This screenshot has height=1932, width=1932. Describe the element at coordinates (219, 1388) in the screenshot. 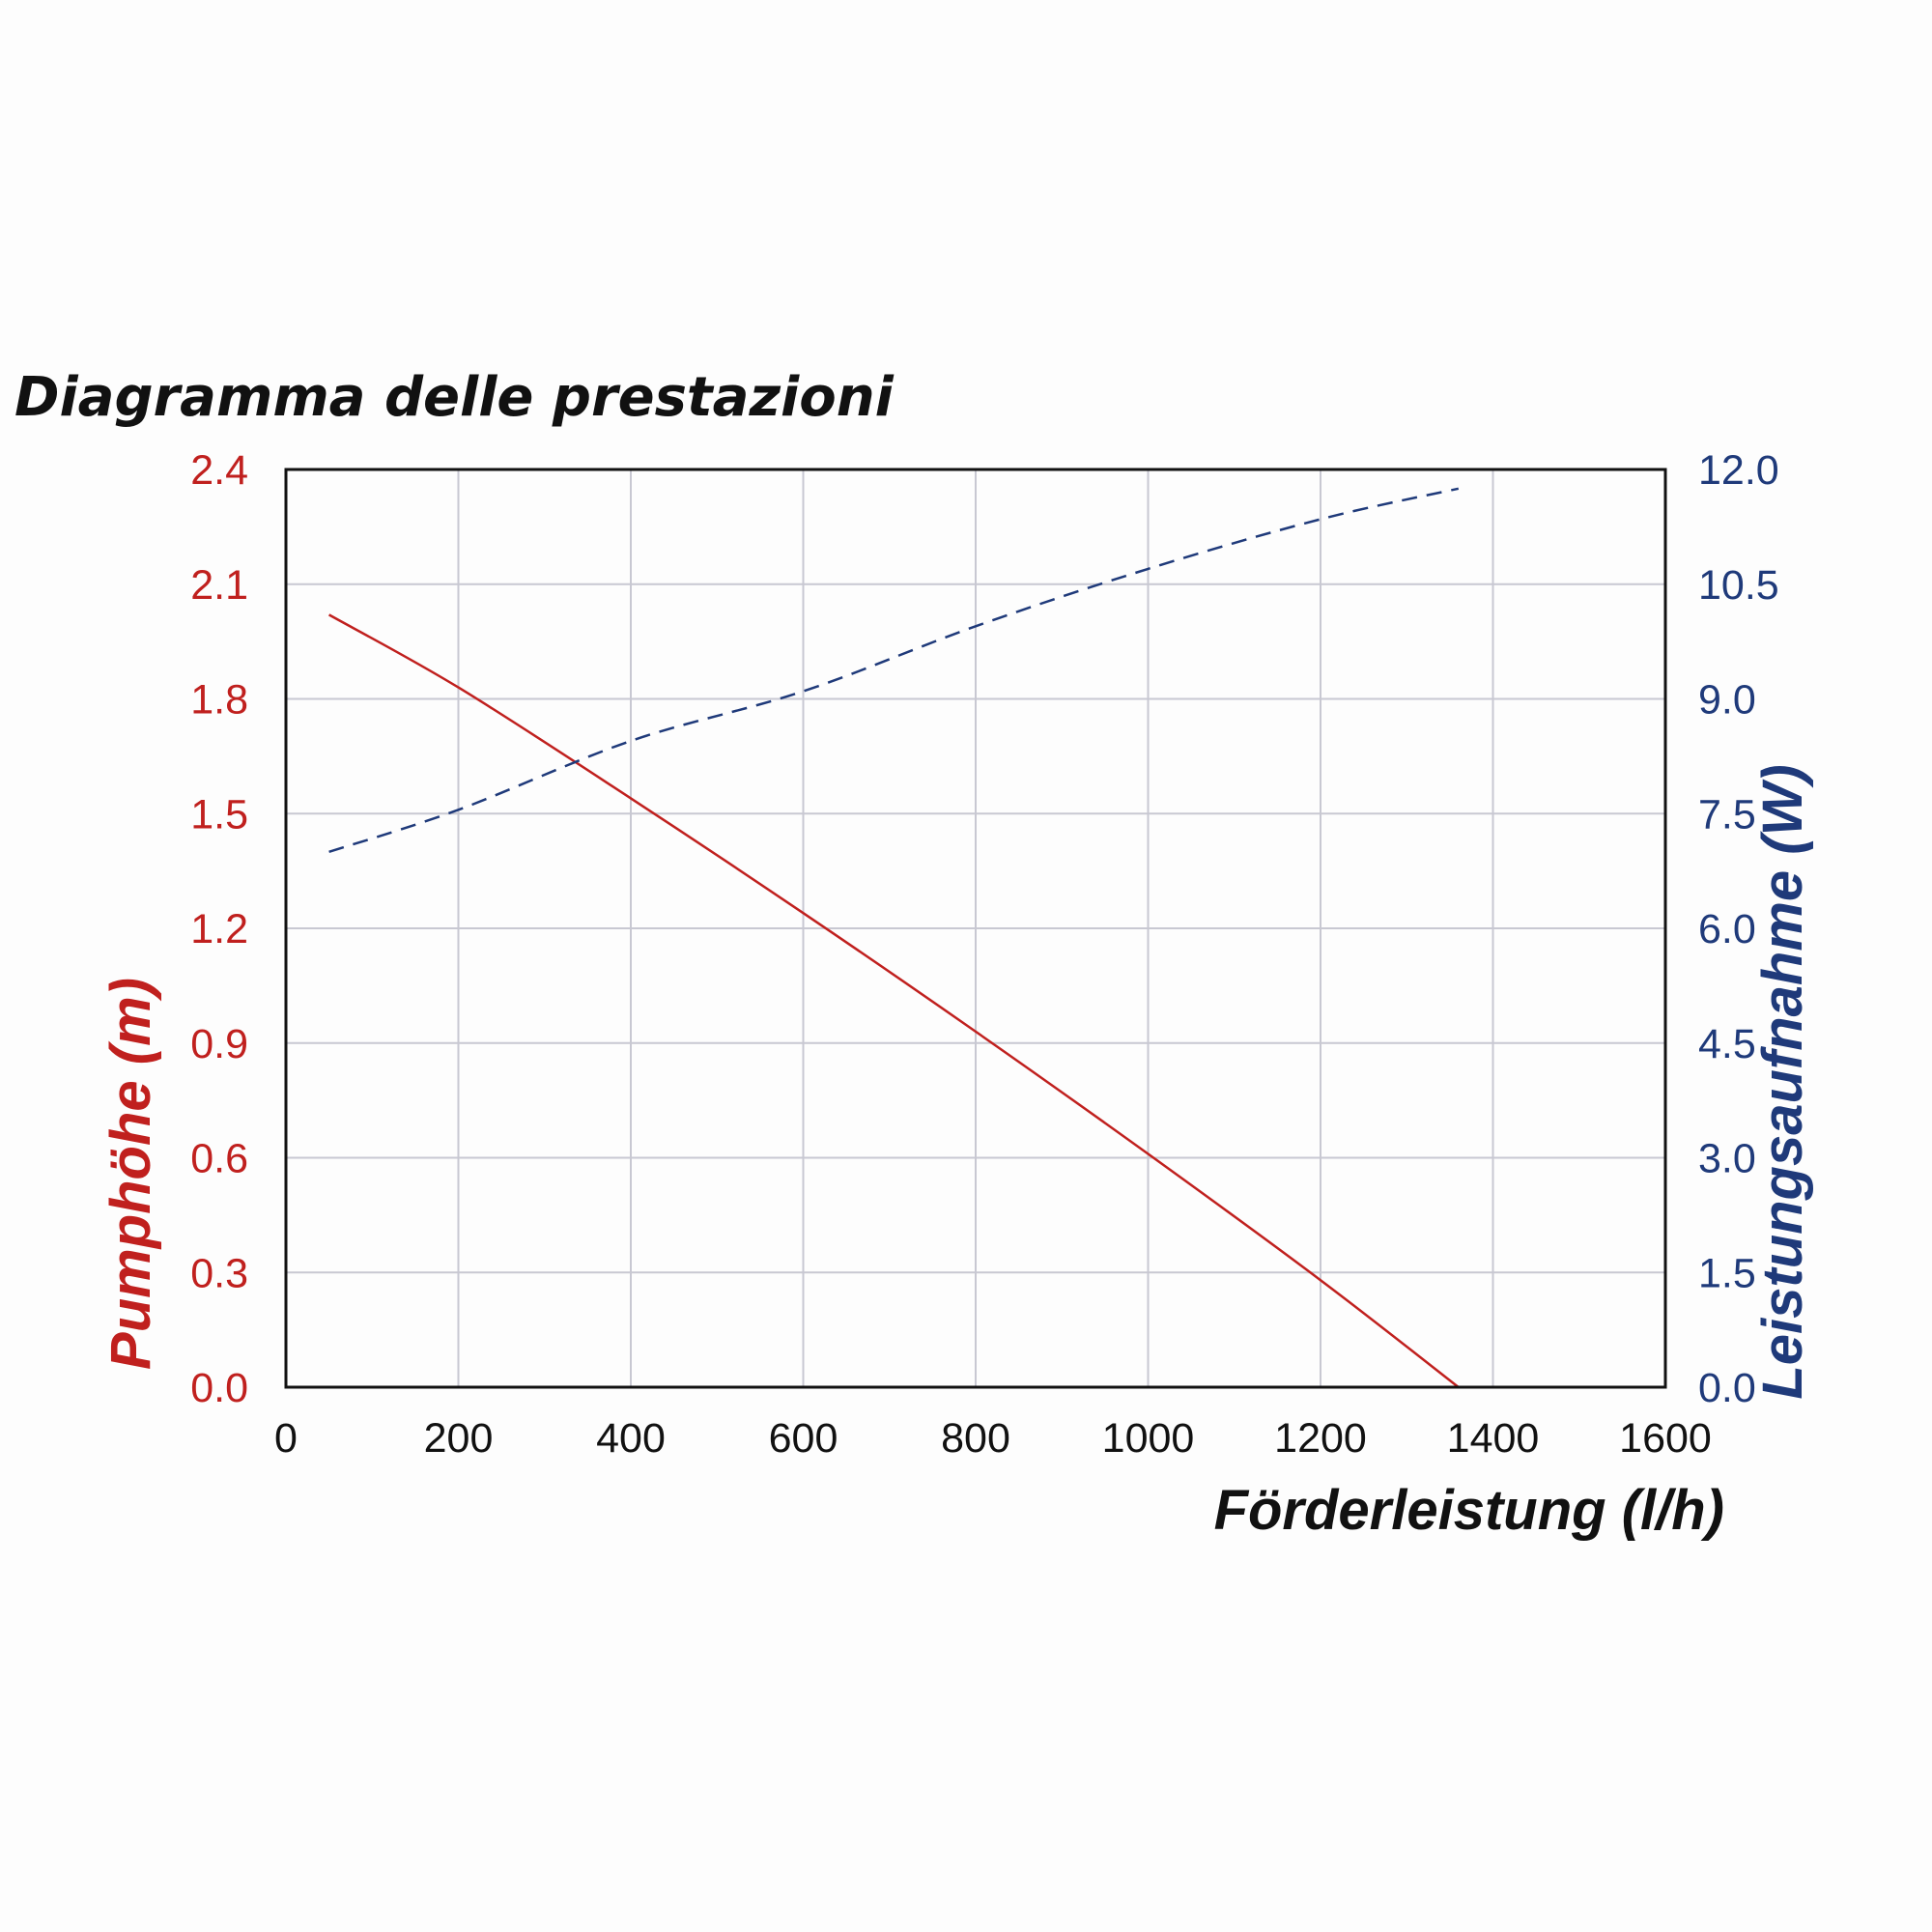

I see `left-y-tick-label: 0.0` at that location.